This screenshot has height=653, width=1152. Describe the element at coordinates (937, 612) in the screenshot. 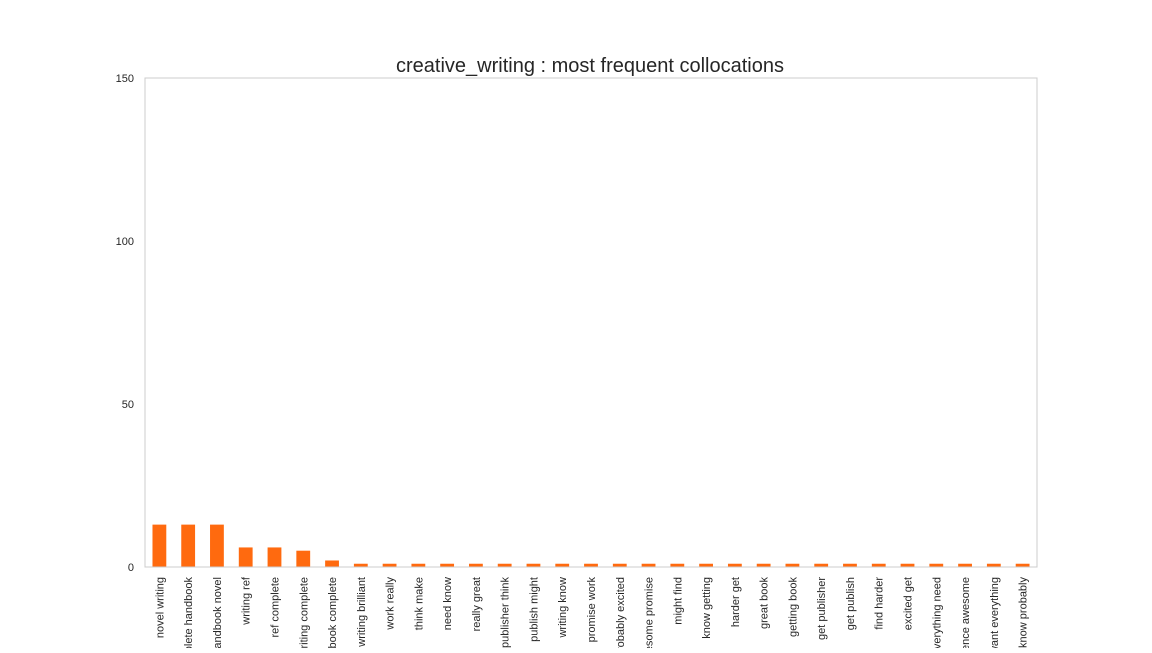

I see `x-tick-label: everything need` at that location.